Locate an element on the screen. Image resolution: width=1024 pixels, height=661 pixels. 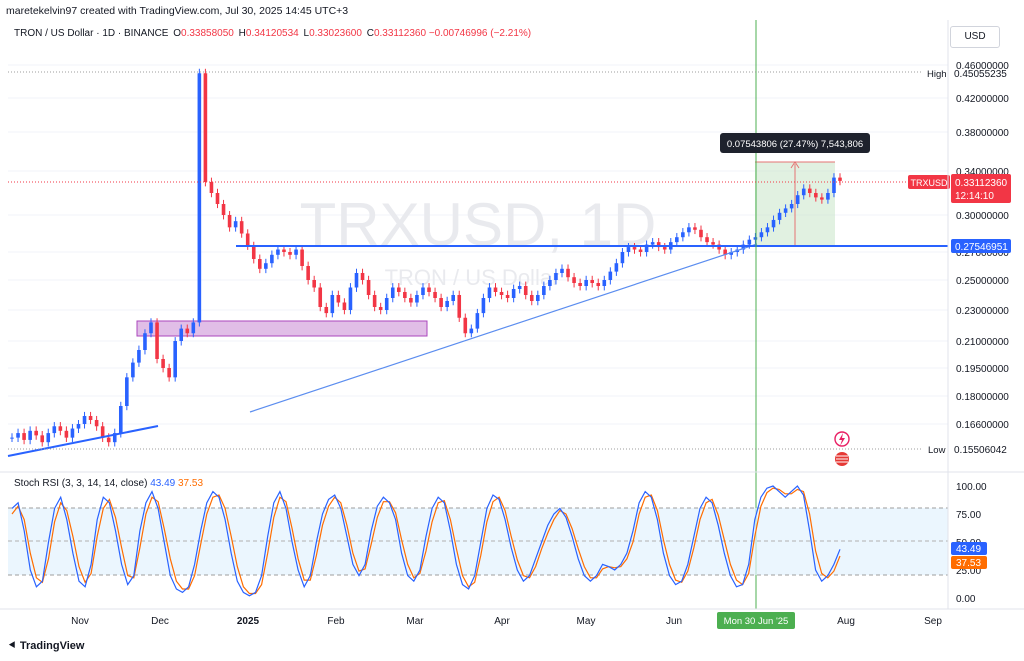
stoch-k-line is located at coordinates (426, 541).